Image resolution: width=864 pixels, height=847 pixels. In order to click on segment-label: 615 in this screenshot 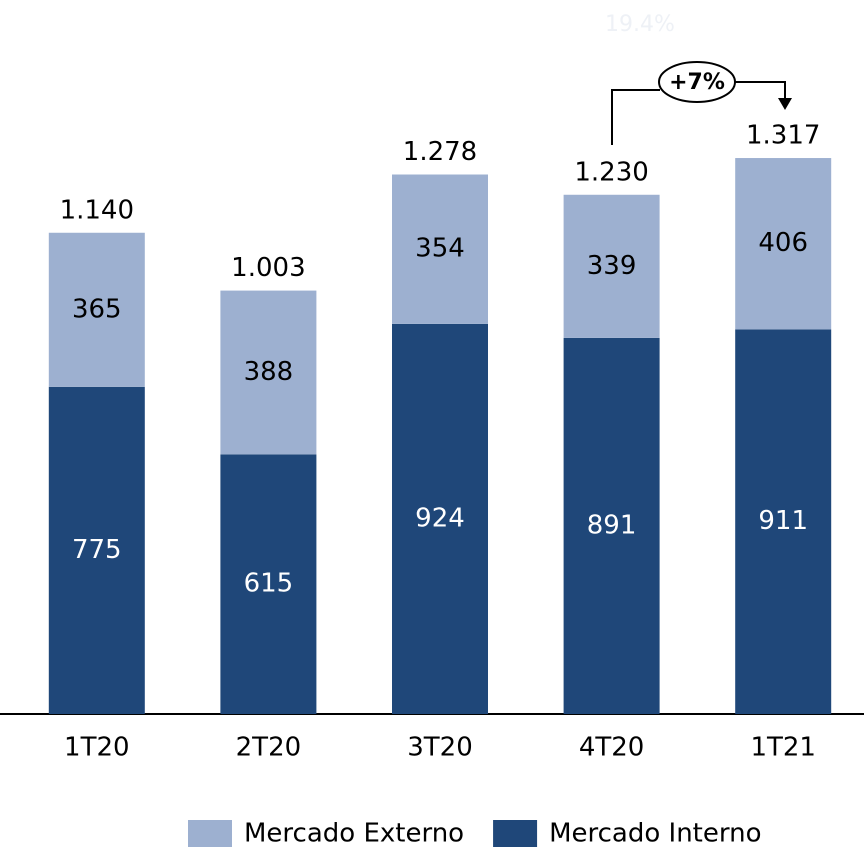, I will do `click(269, 584)`.